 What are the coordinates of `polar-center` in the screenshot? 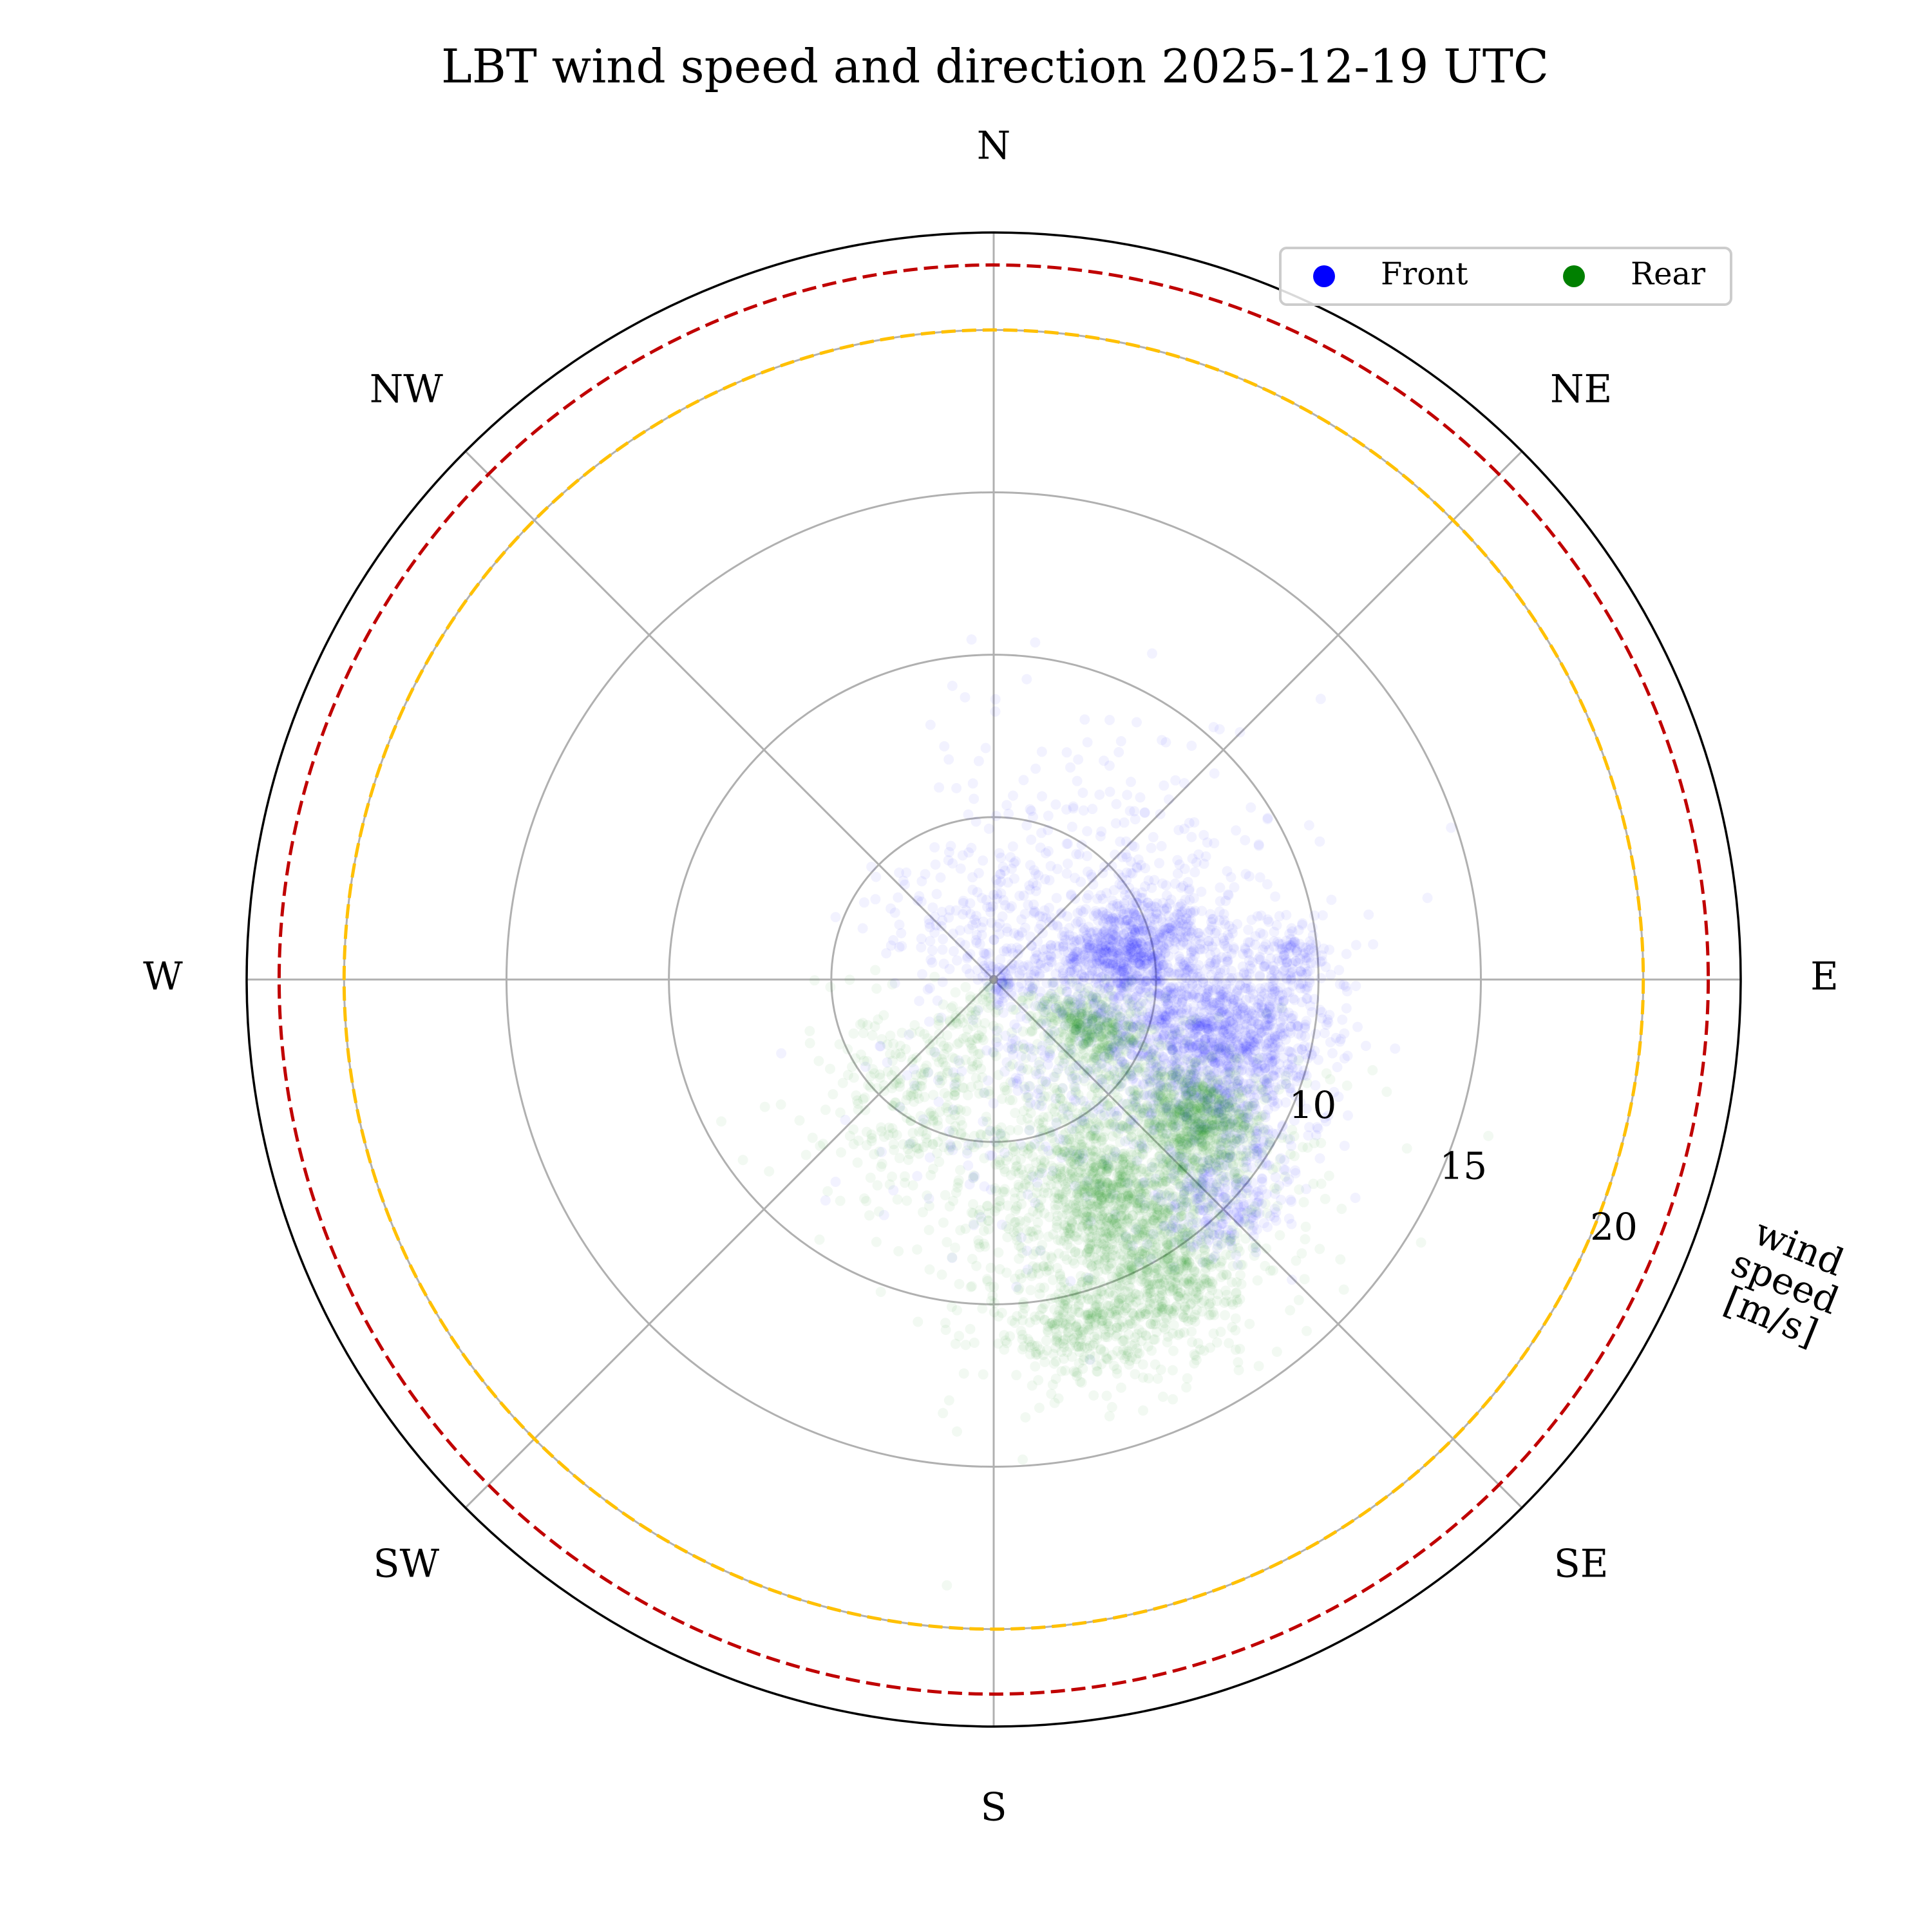 It's located at (994, 979).